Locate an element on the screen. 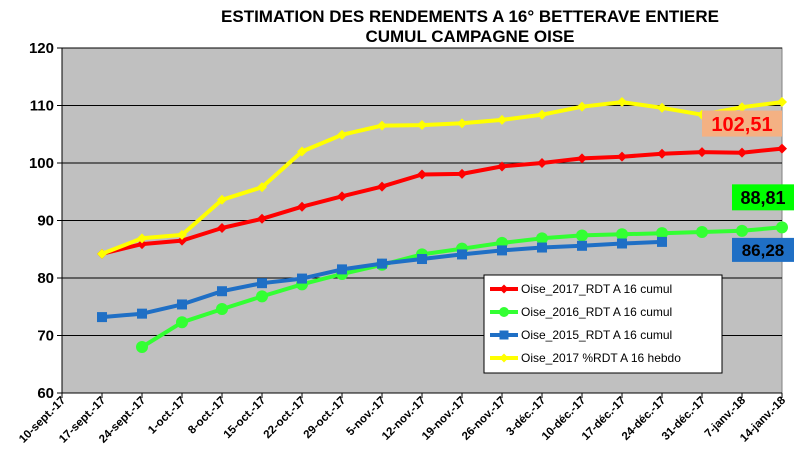  y-tick-label: 80 is located at coordinates (45, 278).